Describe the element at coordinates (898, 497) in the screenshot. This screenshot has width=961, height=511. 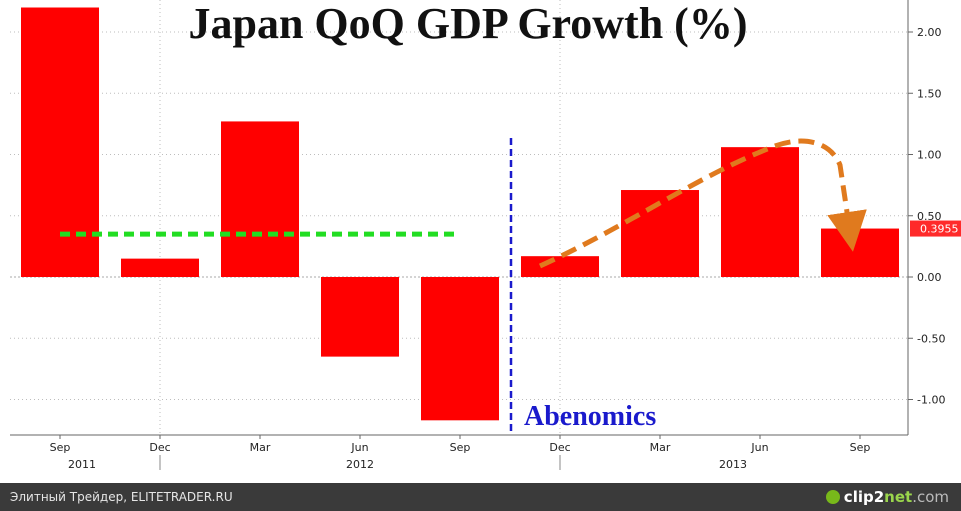
I see `logo-sub: net` at that location.